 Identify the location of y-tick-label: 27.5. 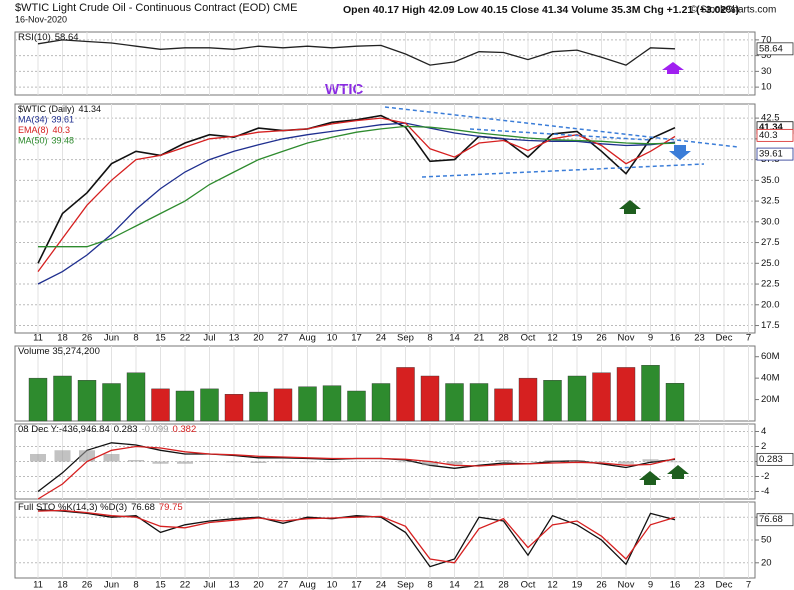
(770, 242).